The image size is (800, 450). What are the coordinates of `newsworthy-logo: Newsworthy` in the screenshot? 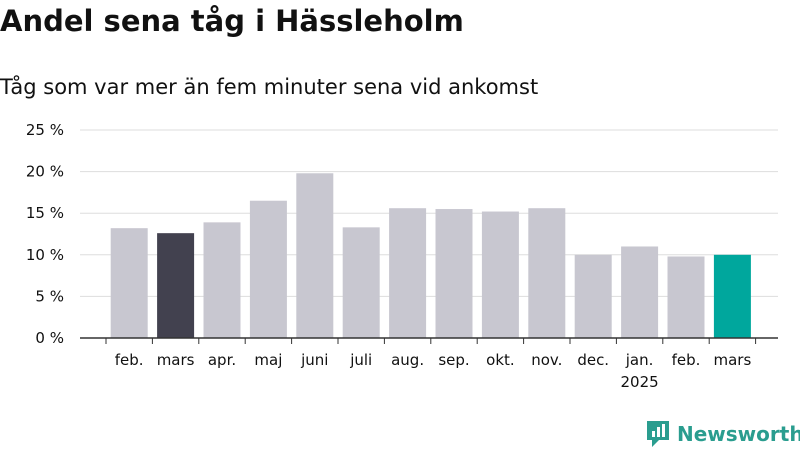 It's located at (722, 434).